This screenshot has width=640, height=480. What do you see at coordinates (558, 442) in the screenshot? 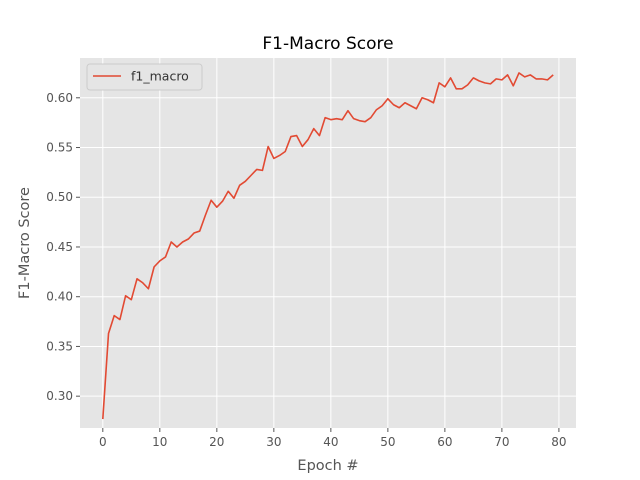
I see `x-tick-label: 80` at bounding box center [558, 442].